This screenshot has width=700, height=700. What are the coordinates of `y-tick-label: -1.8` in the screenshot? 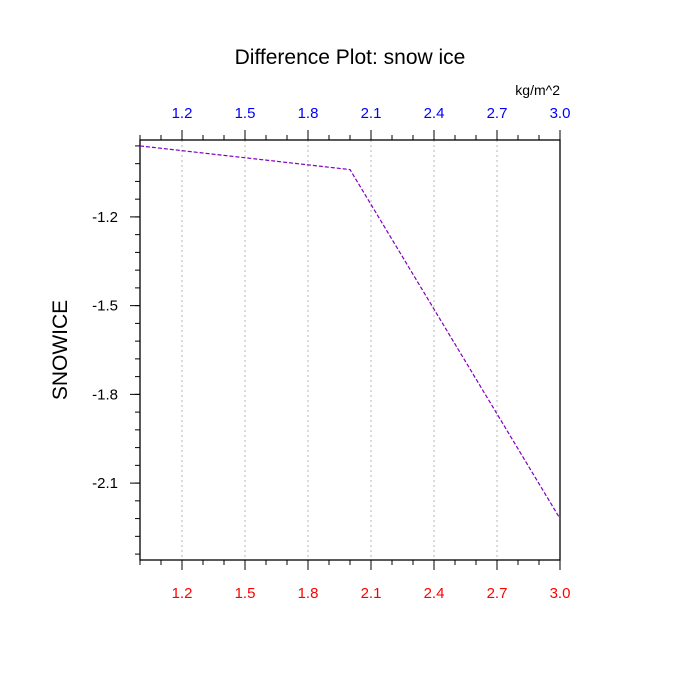 It's located at (105, 394).